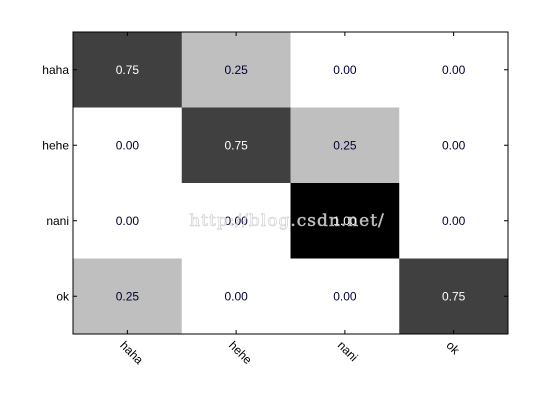 The height and width of the screenshot is (420, 560). I want to click on x-tick-label: haha, so click(131, 352).